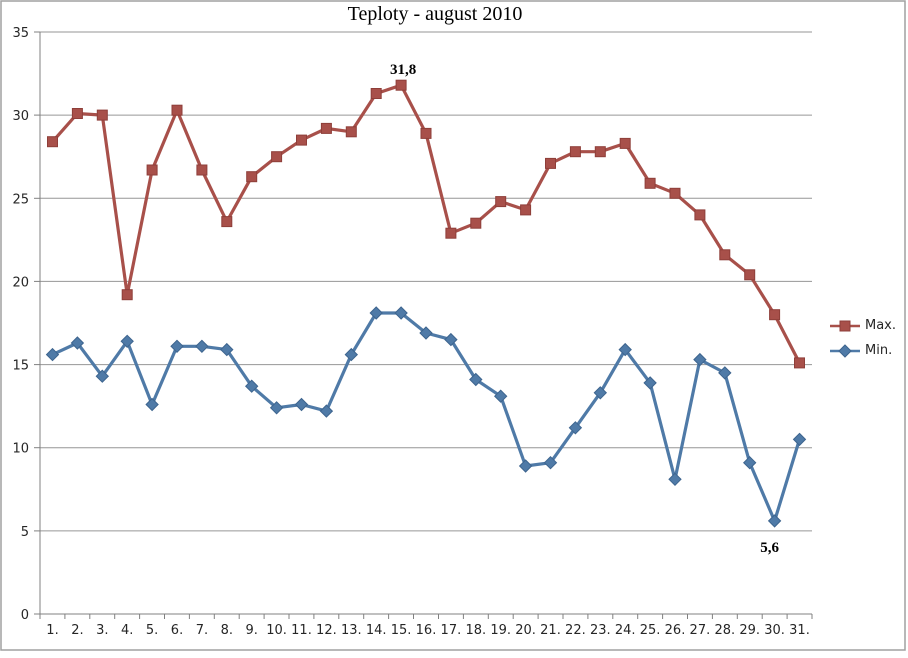 This screenshot has height=658, width=908. I want to click on x-axis-tick-label: 23., so click(600, 630).